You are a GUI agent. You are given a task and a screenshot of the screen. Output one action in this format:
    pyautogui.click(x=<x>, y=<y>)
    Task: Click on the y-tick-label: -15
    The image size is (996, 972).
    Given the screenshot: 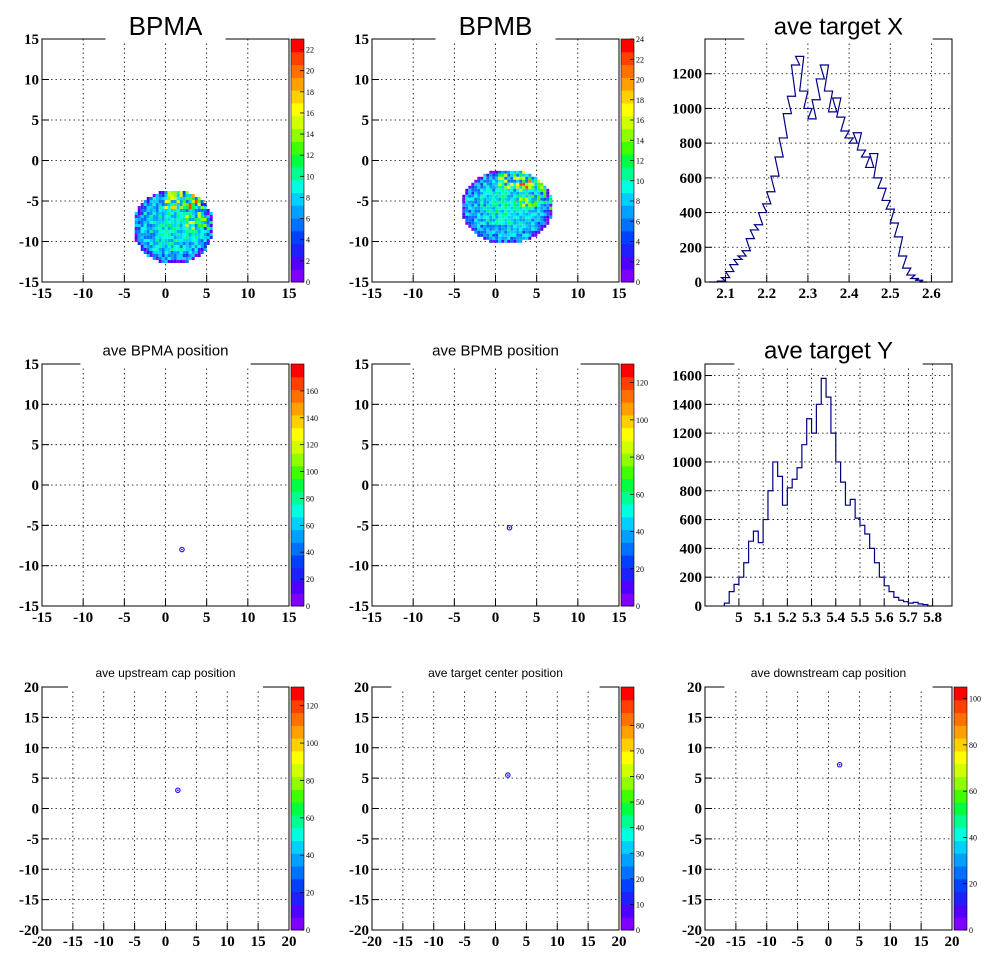 What is the action you would take?
    pyautogui.click(x=359, y=607)
    